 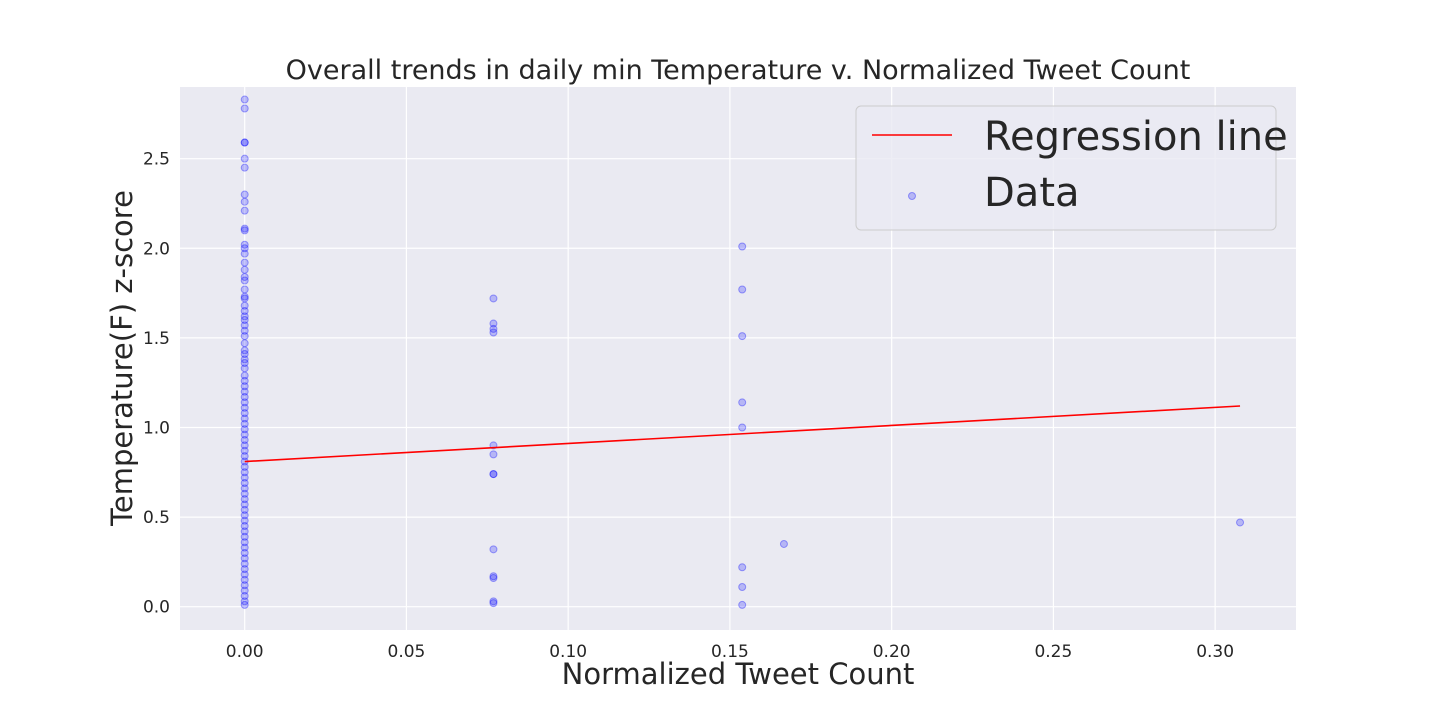 I want to click on x-tick-label: 0.15, so click(x=730, y=652).